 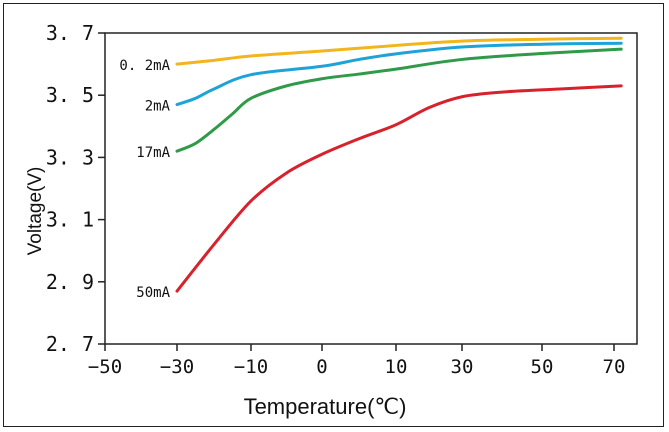 I want to click on x-tick-label: −30, so click(x=177, y=367).